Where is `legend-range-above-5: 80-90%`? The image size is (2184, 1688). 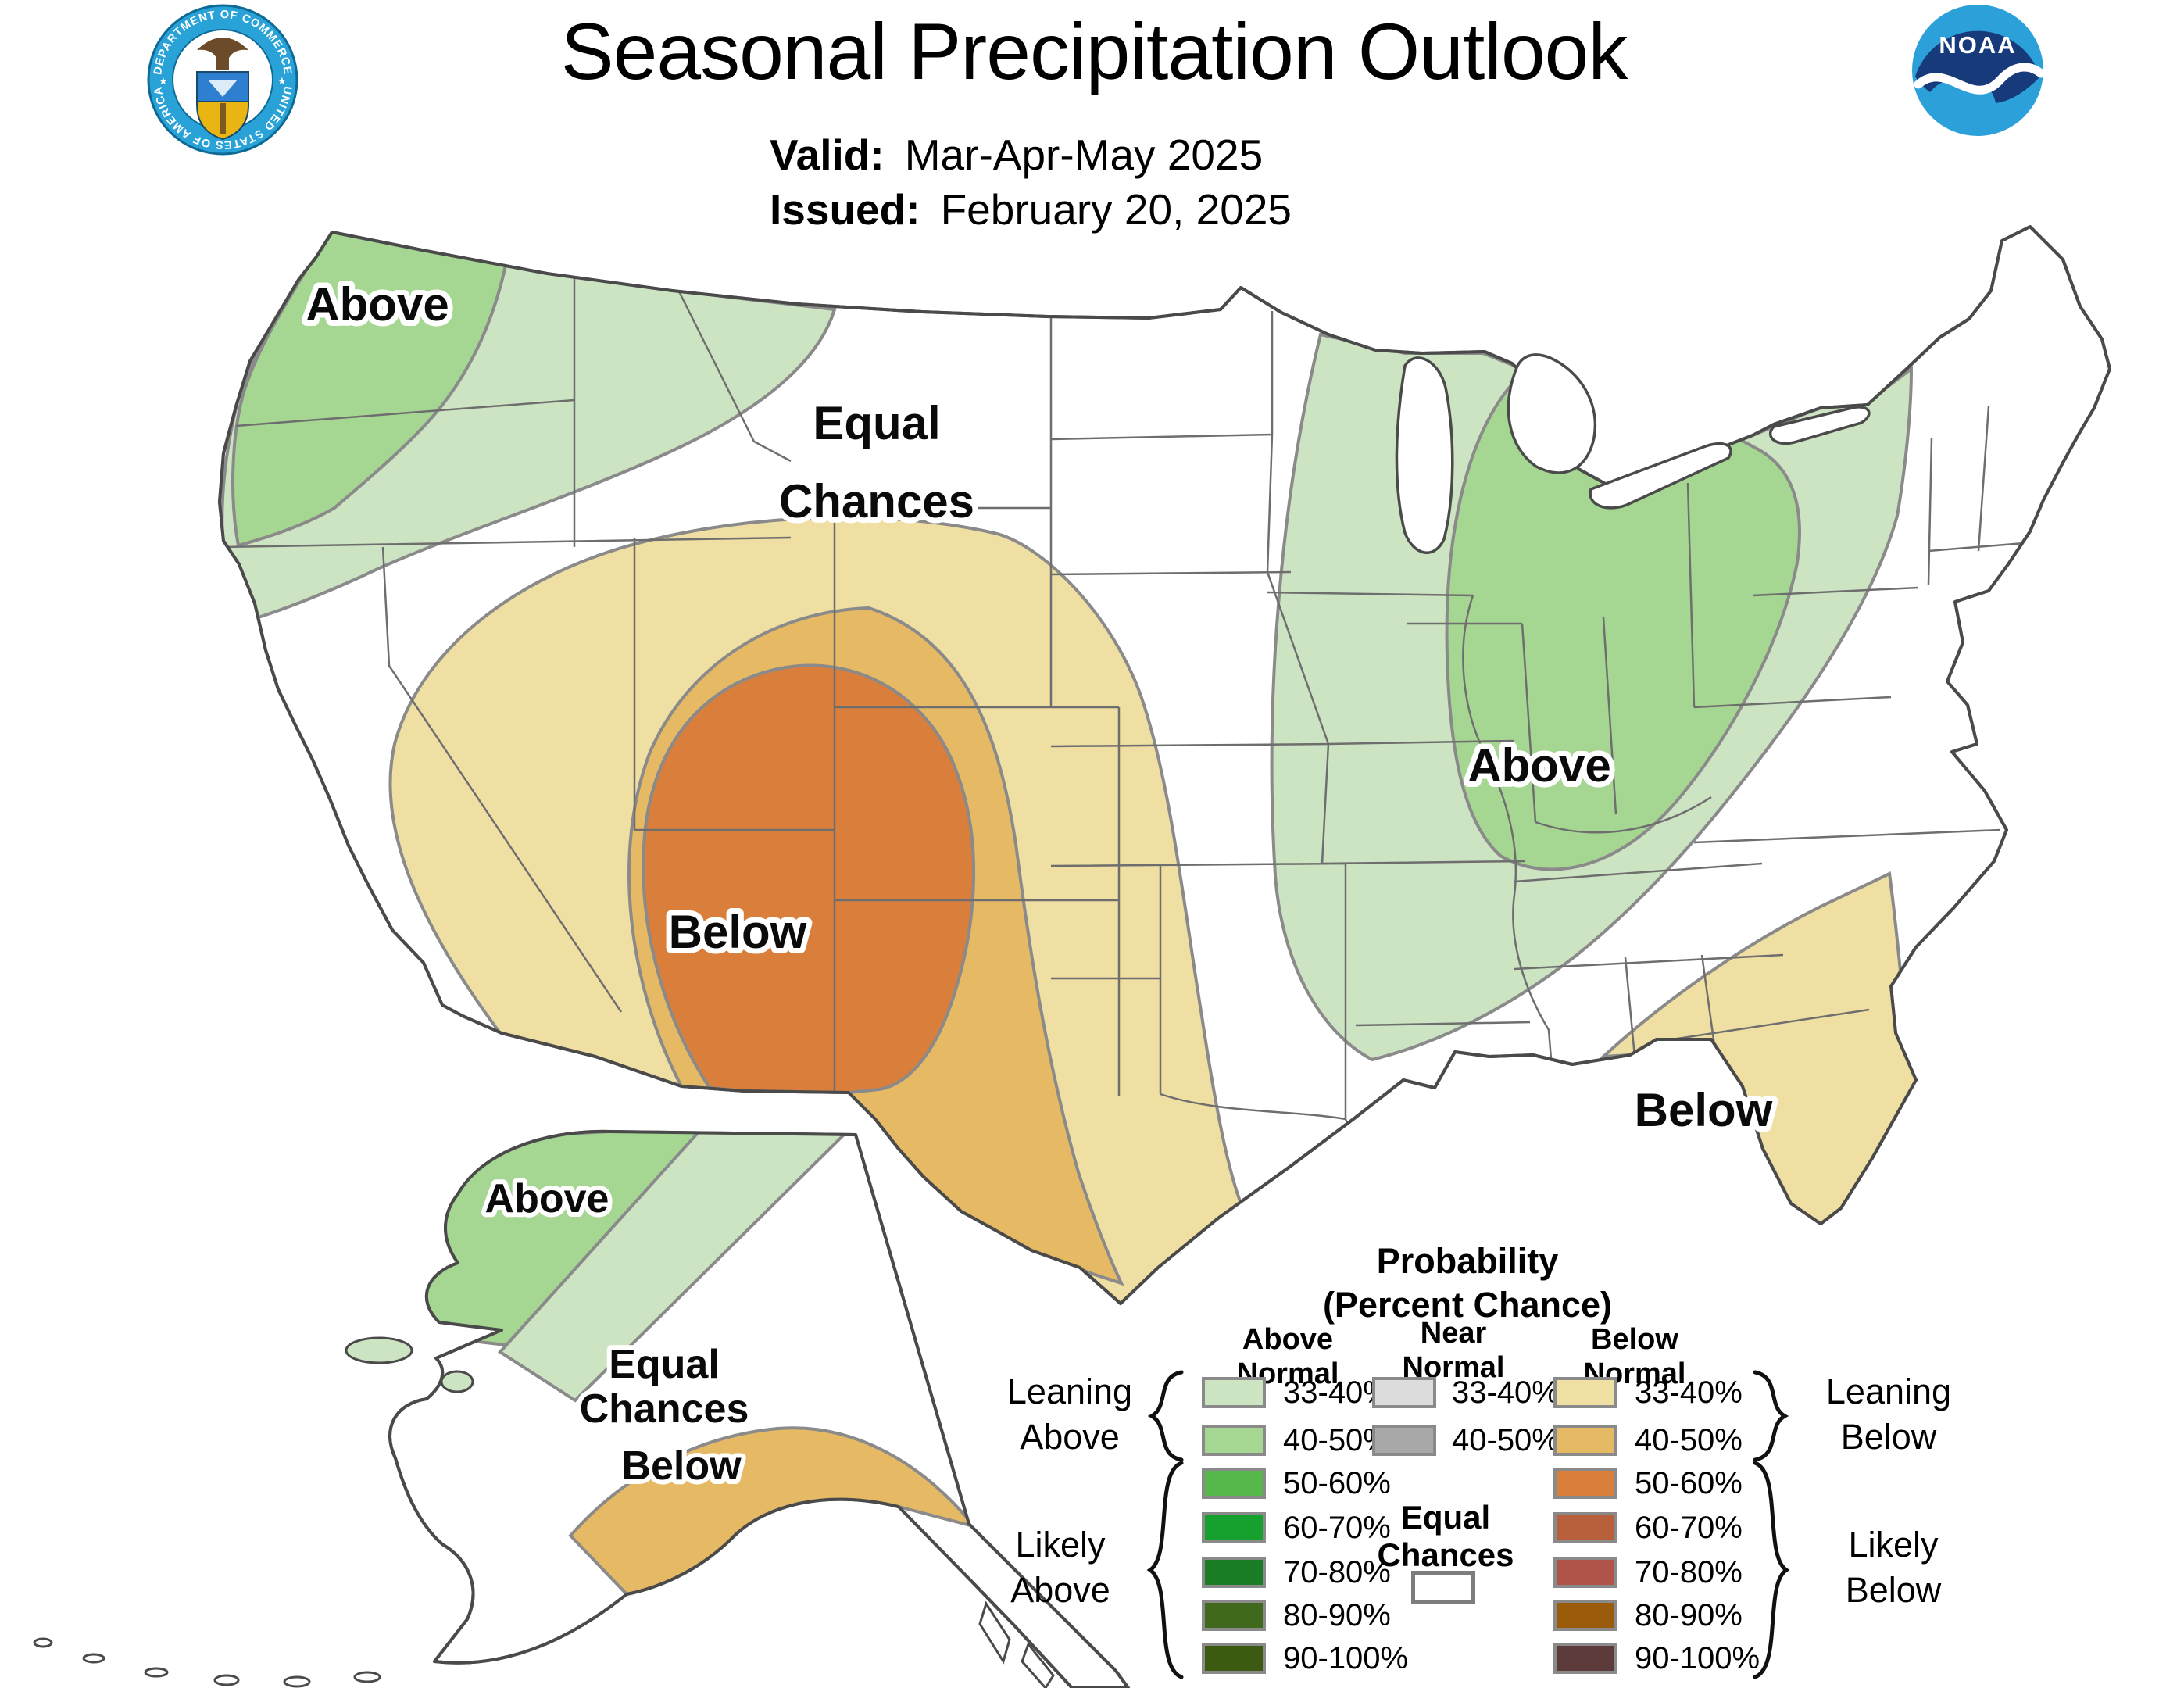
legend-range-above-5: 80-90% is located at coordinates (1337, 1615).